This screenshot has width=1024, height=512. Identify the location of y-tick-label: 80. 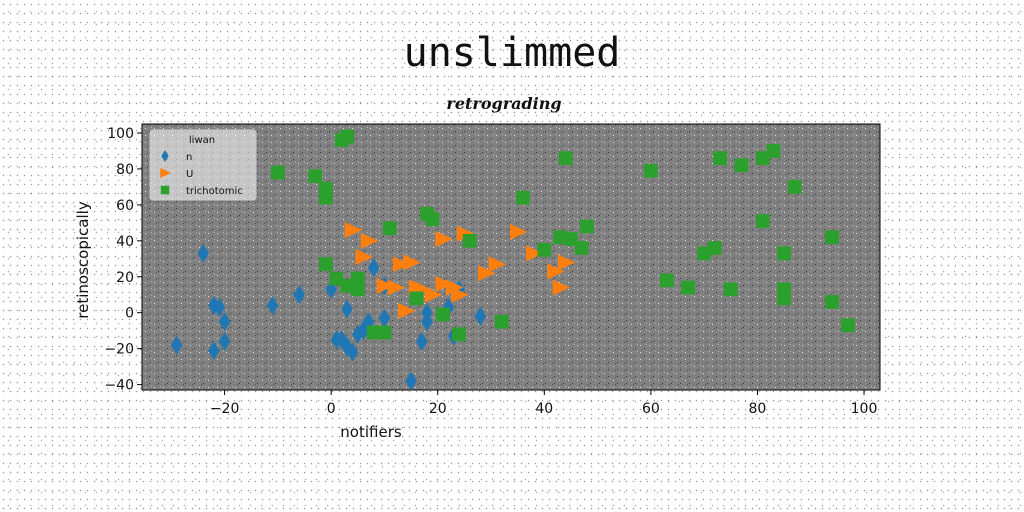
(125, 170).